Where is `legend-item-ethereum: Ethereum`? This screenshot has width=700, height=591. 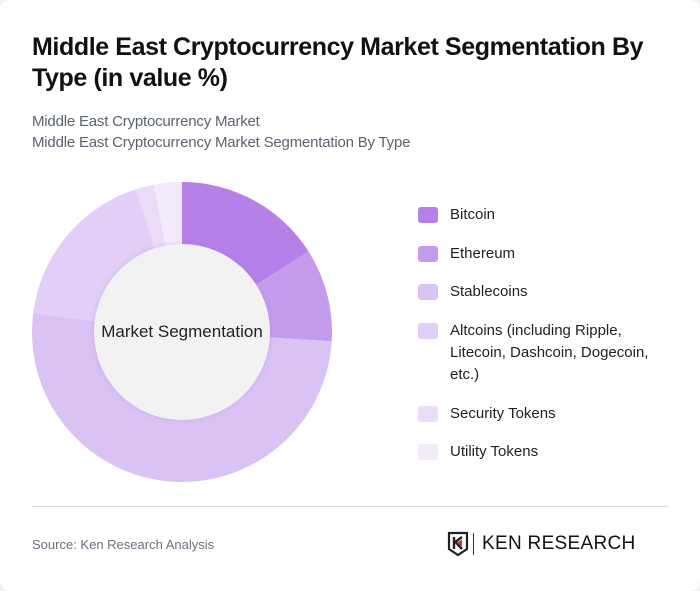 legend-item-ethereum: Ethereum is located at coordinates (544, 254).